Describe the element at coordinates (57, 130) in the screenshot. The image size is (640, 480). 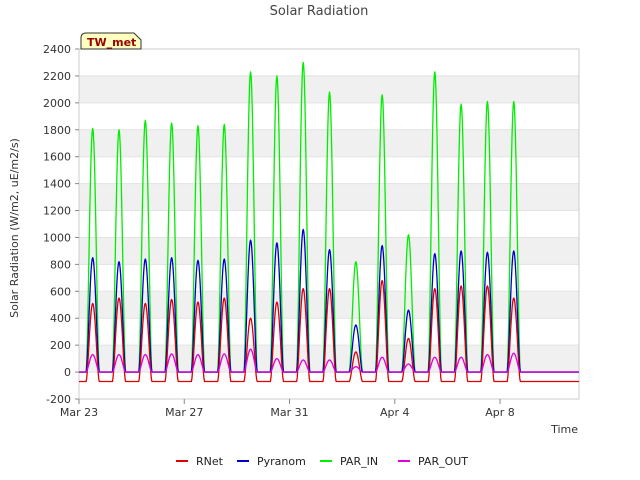
I see `y-tick-label: 1800` at that location.